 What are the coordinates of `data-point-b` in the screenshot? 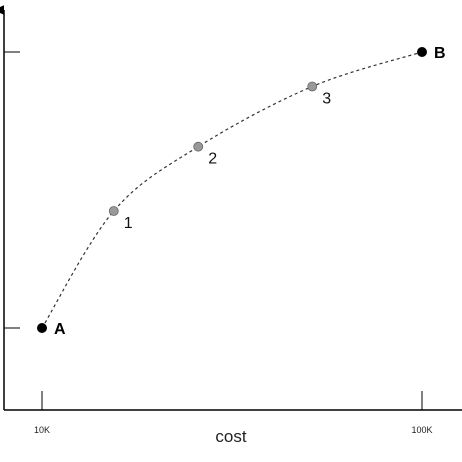 It's located at (422, 52).